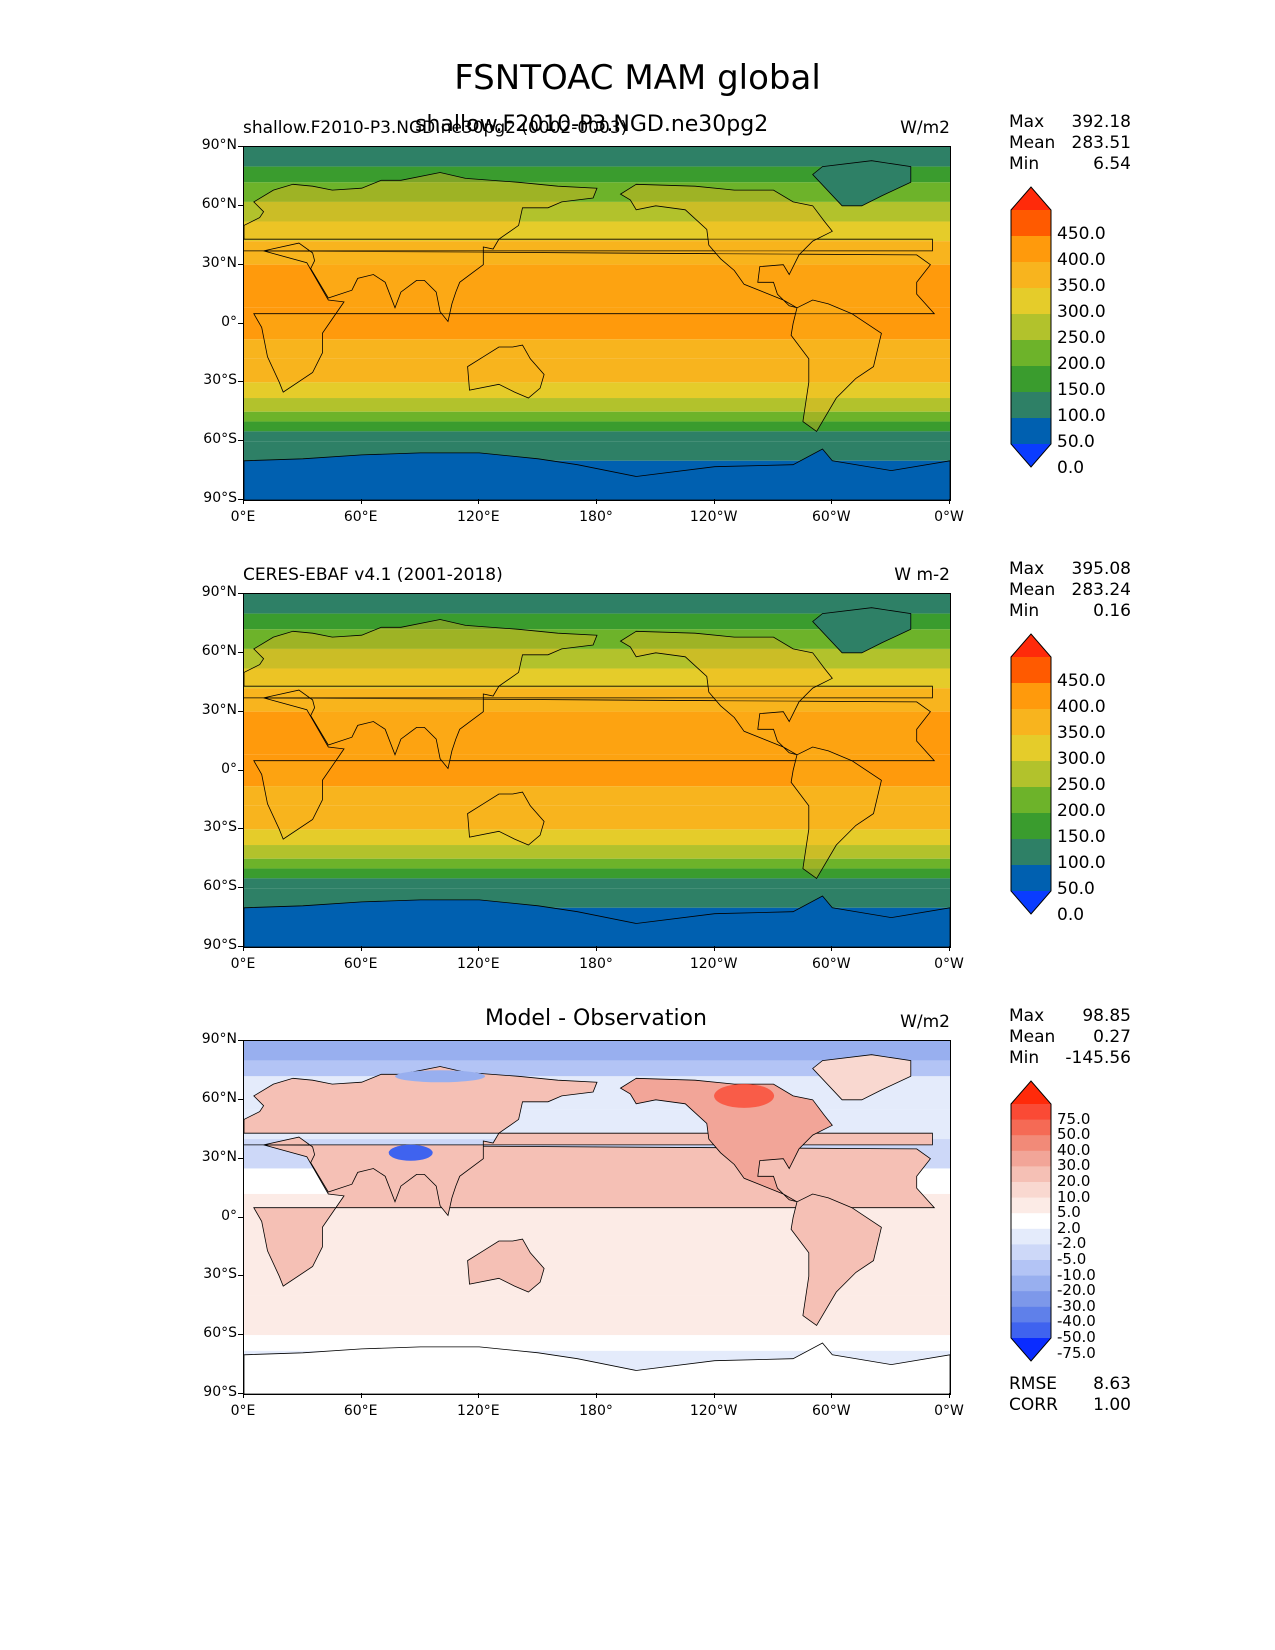  I want to click on figure-title: FSNTOAC MAM global, so click(637, 78).